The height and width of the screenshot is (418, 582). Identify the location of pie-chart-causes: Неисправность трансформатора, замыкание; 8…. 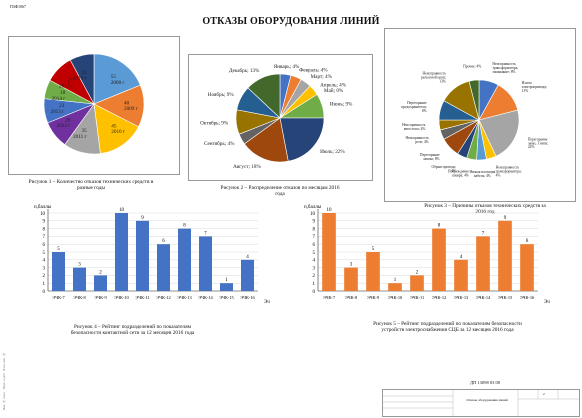
(474, 120).